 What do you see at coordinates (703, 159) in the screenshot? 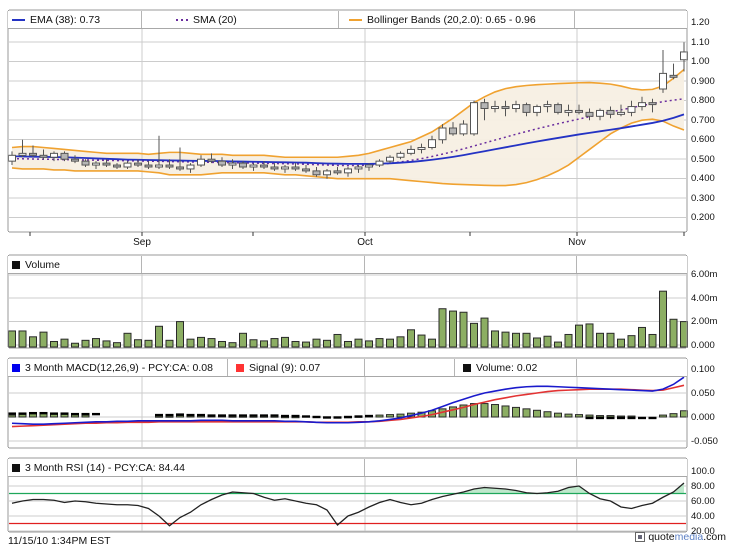
I see `price-ytick: 0.500` at bounding box center [703, 159].